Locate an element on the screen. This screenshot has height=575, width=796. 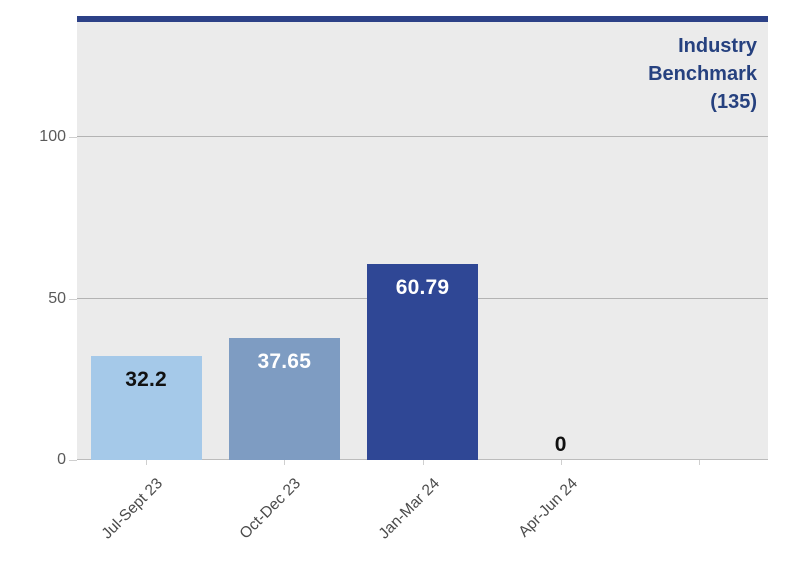
benchmark-label-line-3: (135) is located at coordinates (733, 102).